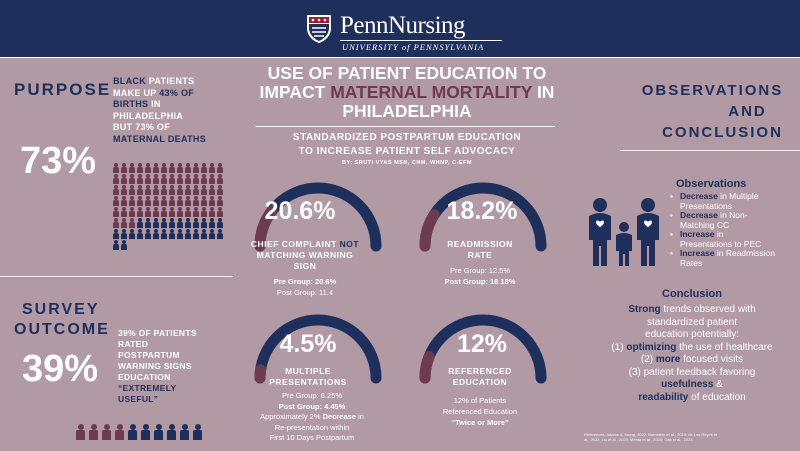  I want to click on title-line-1: USE OF PATIENT EDUCATION TO, so click(407, 73).